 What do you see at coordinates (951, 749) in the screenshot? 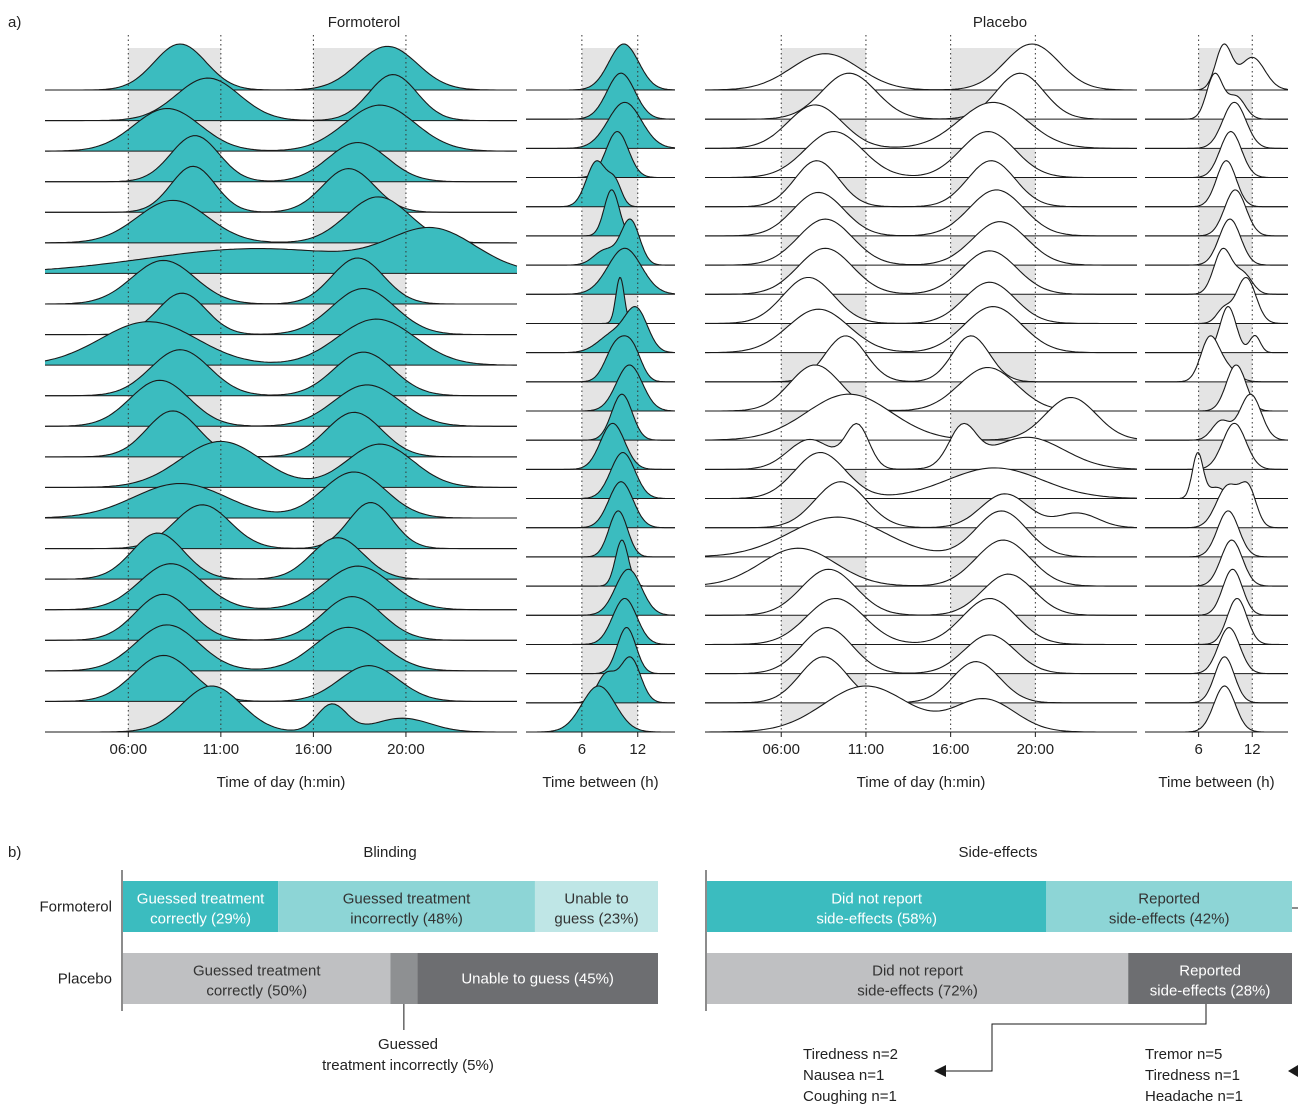
I see `time-of-day-tick-label: 16:00` at bounding box center [951, 749].